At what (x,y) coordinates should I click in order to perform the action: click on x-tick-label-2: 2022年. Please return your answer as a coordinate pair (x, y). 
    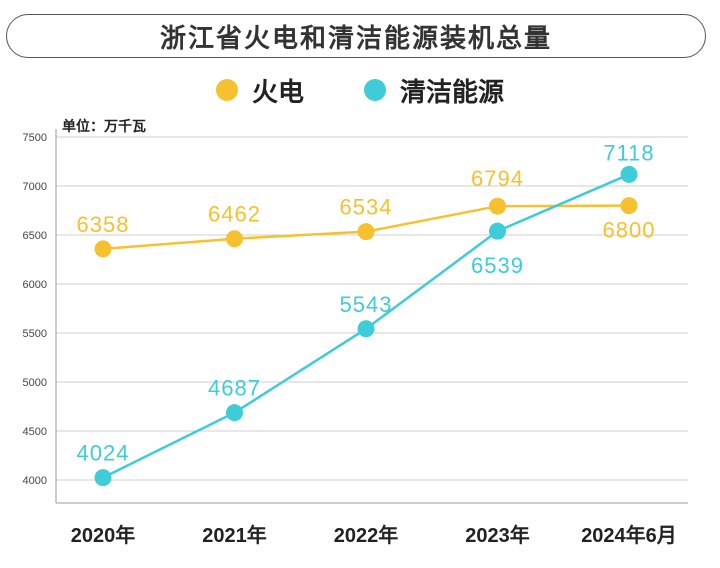
    Looking at the image, I should click on (366, 535).